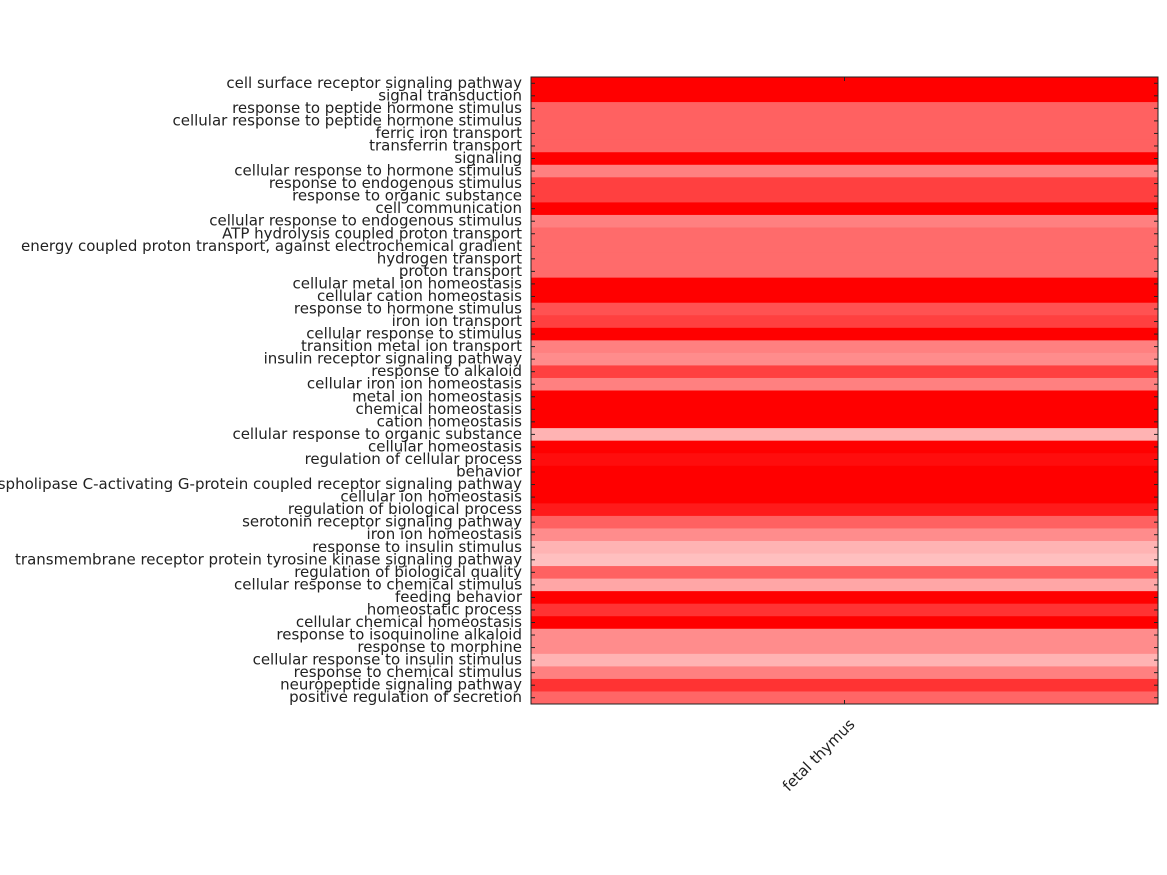 Image resolution: width=1167 pixels, height=875 pixels. What do you see at coordinates (365, 221) in the screenshot?
I see `y-tick-label: cellular response to endogenous stimulus` at bounding box center [365, 221].